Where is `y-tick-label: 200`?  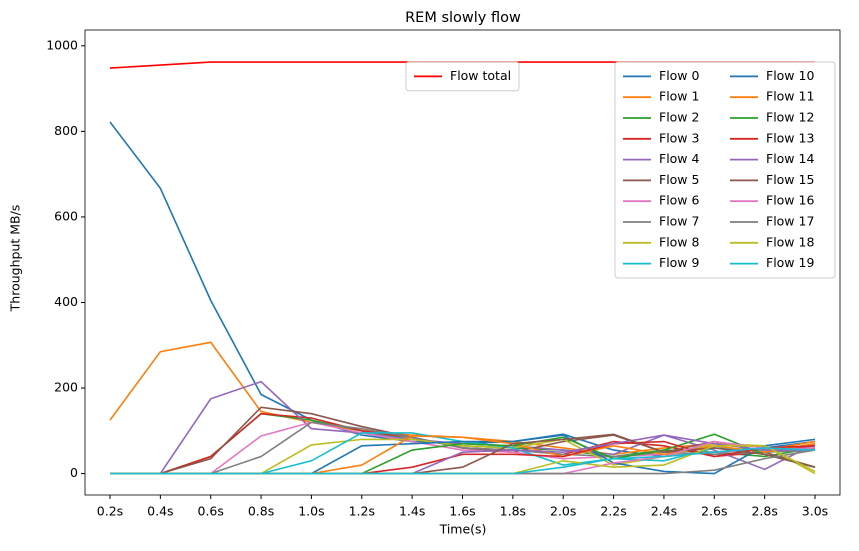 y-tick-label: 200 is located at coordinates (66, 387).